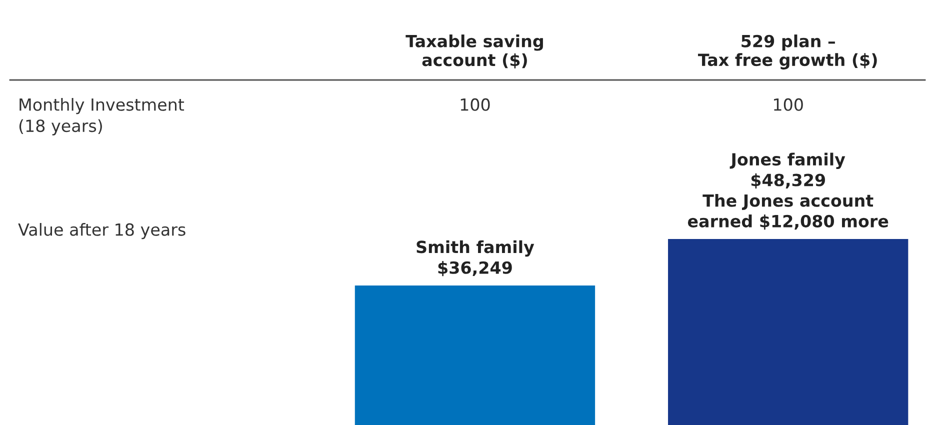  What do you see at coordinates (101, 117) in the screenshot?
I see `text: Monthly Investment (18 years)` at bounding box center [101, 117].